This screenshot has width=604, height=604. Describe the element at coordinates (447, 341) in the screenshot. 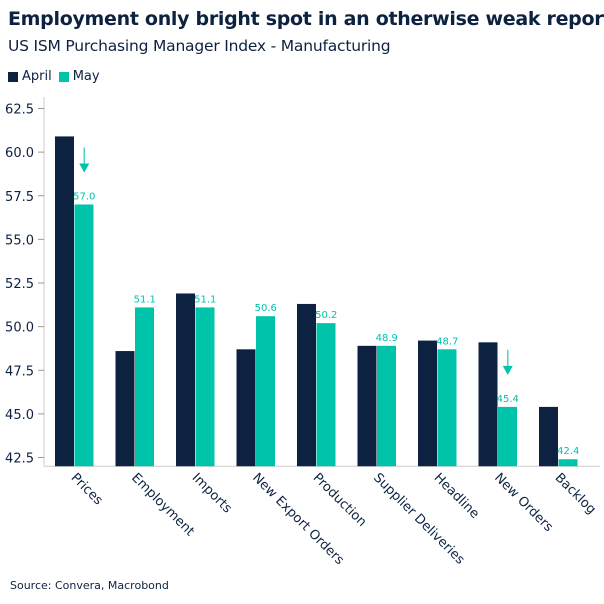

I see `data-label: 48.7` at that location.